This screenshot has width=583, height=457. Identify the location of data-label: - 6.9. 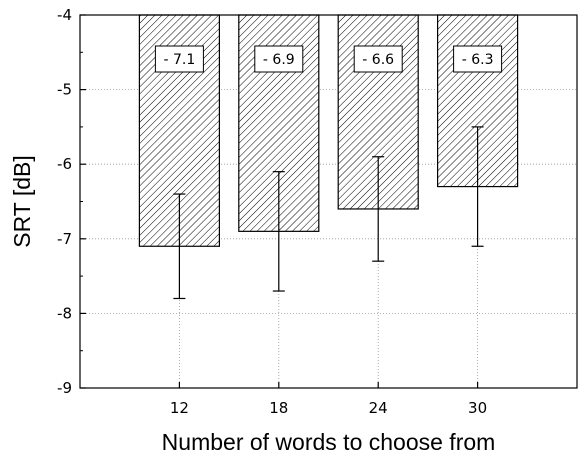
(279, 60).